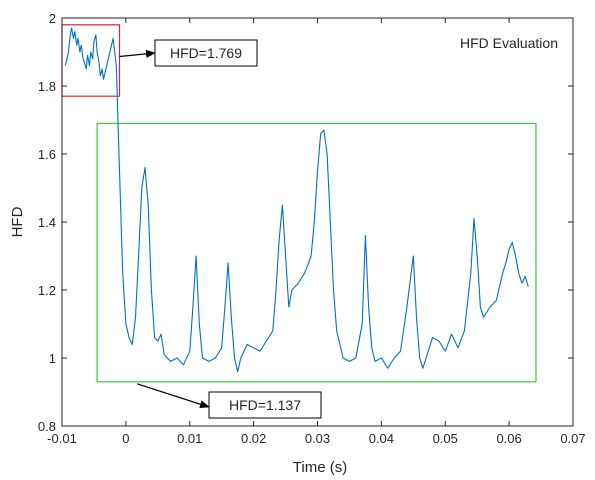 The height and width of the screenshot is (480, 595). I want to click on x-tick-label: -0.01, so click(62, 438).